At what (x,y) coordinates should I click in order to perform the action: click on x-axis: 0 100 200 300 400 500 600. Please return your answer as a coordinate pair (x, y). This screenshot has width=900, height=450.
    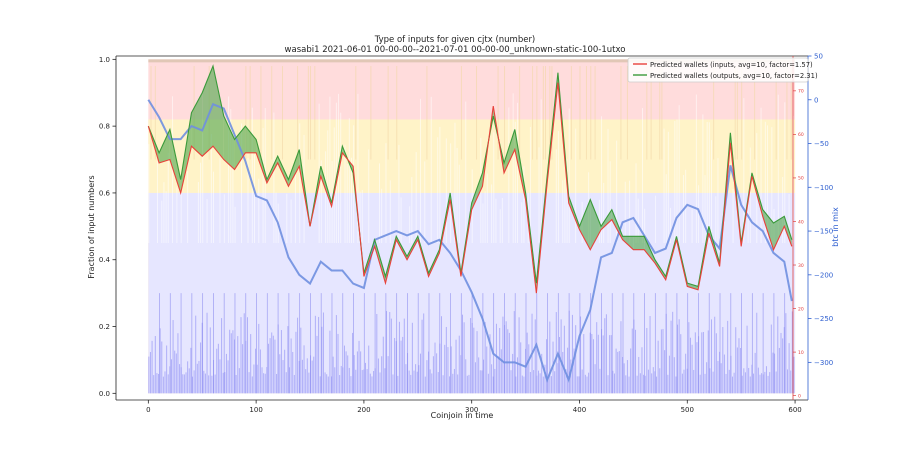
    Looking at the image, I should click on (474, 407).